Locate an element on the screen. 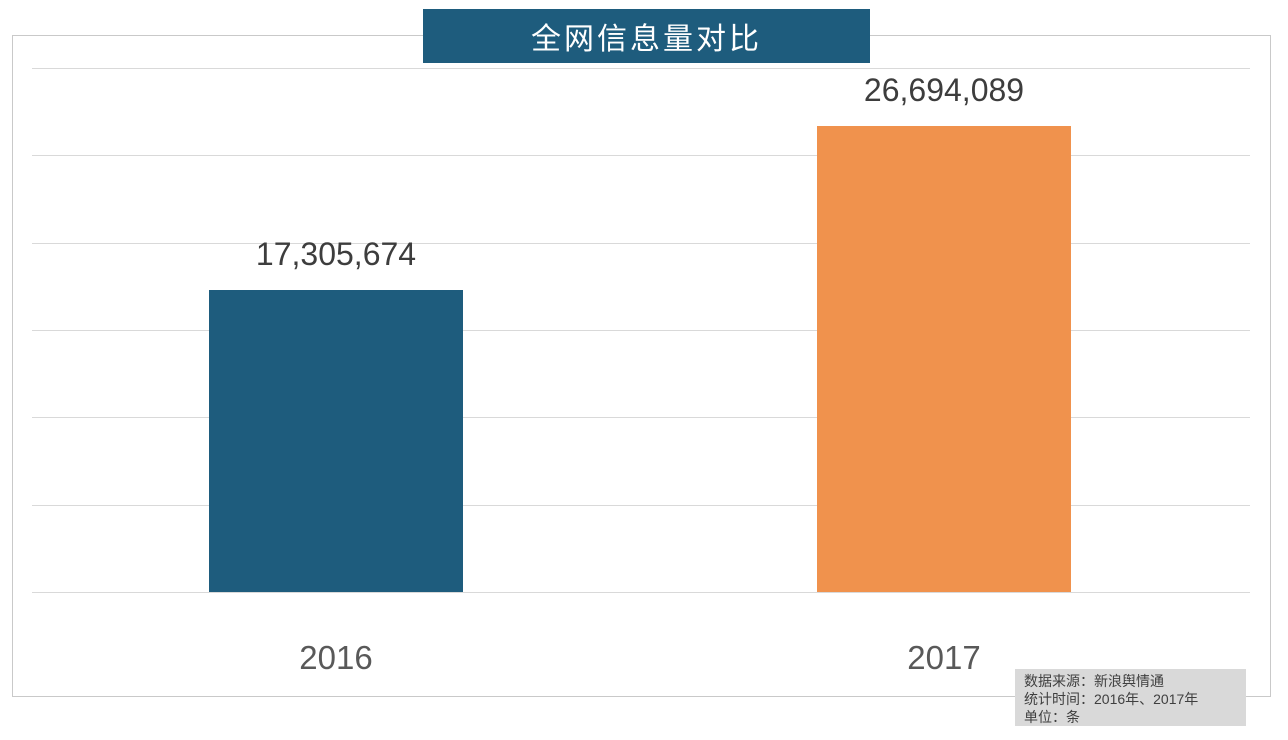 This screenshot has height=740, width=1288. source-line-unit: 单位：条 is located at coordinates (1052, 717).